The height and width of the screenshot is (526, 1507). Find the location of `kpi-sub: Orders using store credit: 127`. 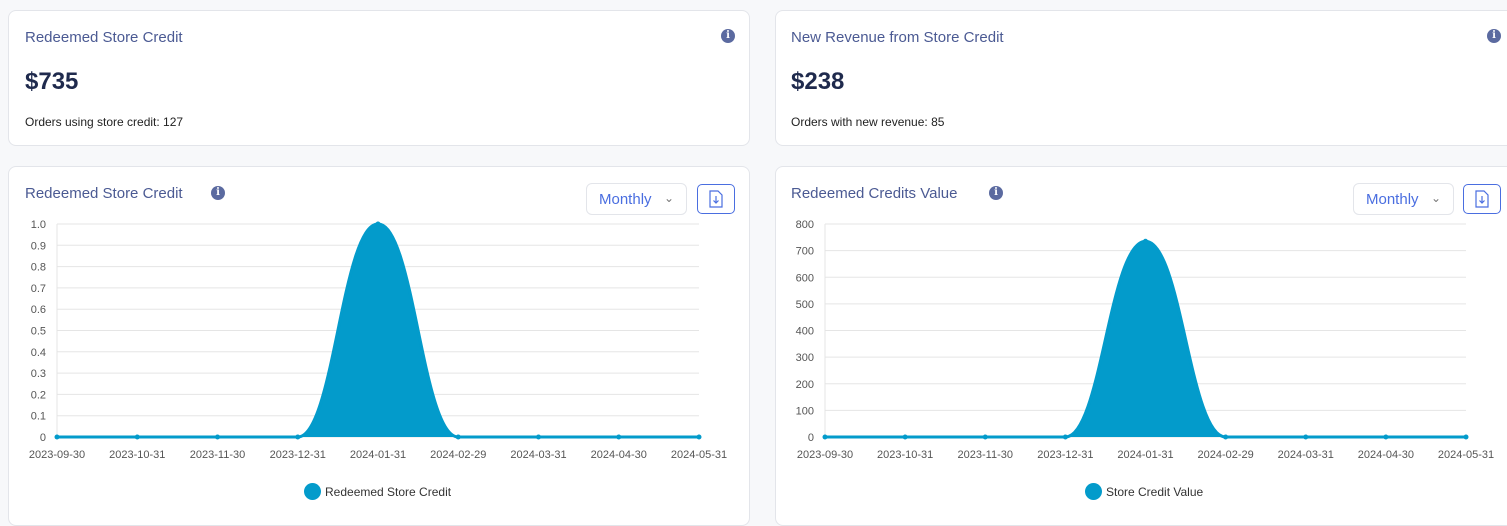

kpi-sub: Orders using store credit: 127 is located at coordinates (104, 122).